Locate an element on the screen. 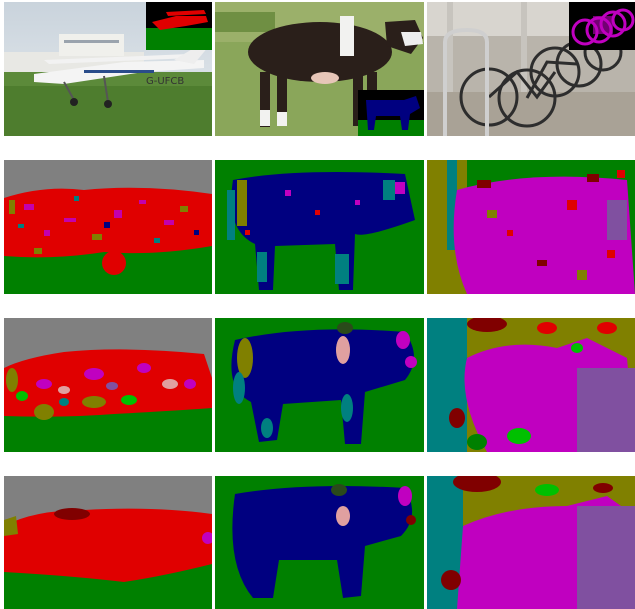  seg-noisy-cow is located at coordinates (319, 227).